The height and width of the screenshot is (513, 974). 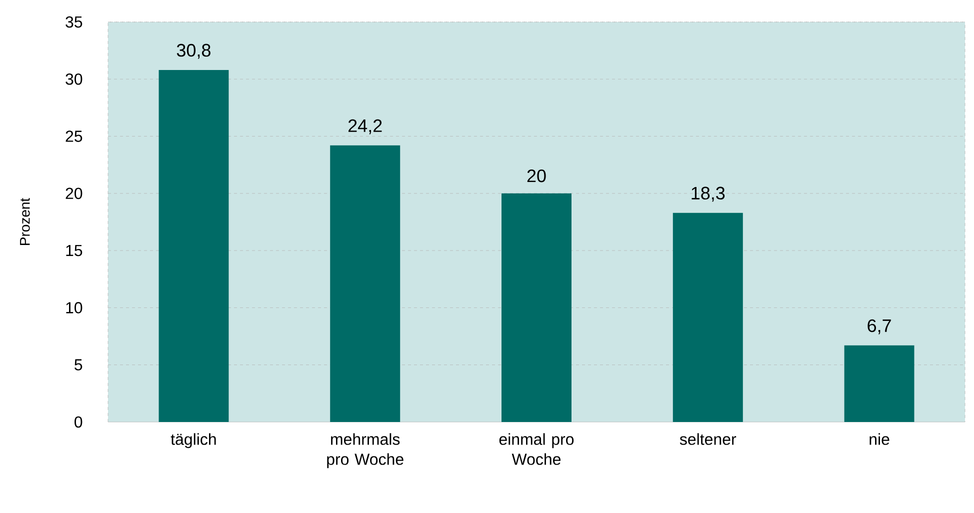 I want to click on y-tick-label: 5, so click(x=78, y=364).